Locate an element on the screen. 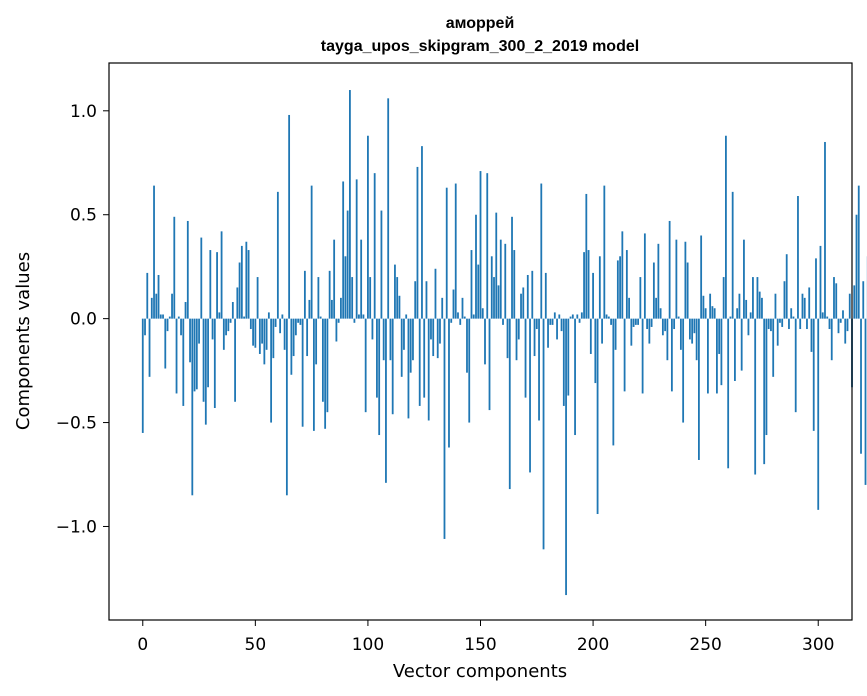 This screenshot has height=696, width=867. x-tick-label: 100 is located at coordinates (368, 645).